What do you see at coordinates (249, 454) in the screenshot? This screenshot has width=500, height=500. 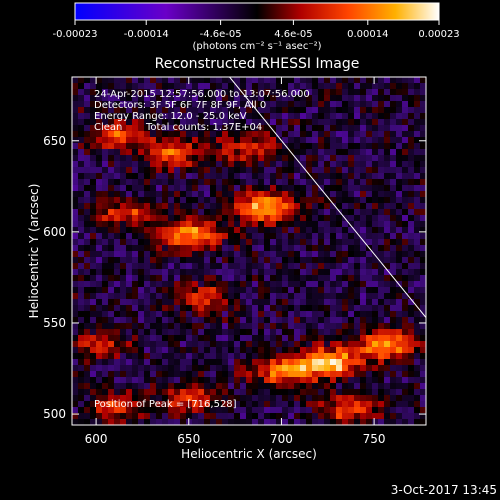 I see `x-axis-label: Heliocentric X (arcsec)` at bounding box center [249, 454].